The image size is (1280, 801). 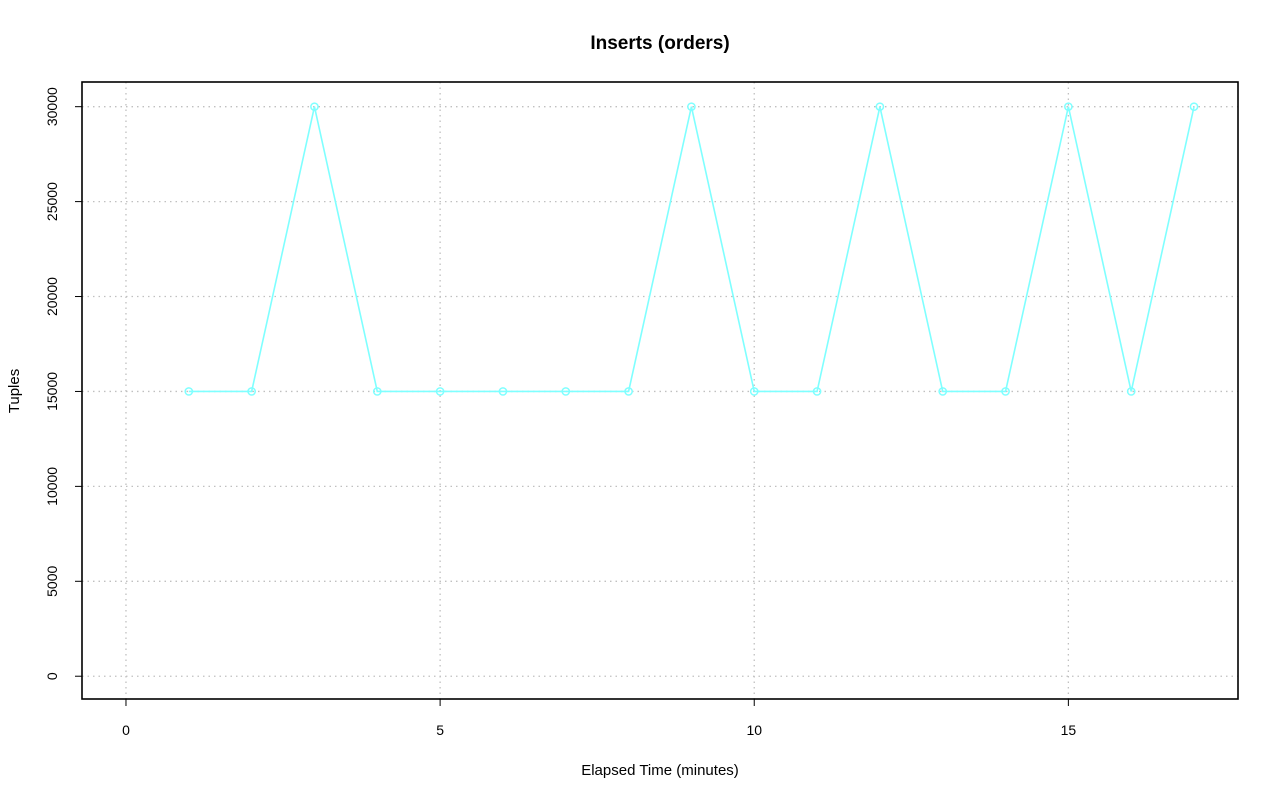 I want to click on y-tick-label: 15000, so click(x=52, y=391).